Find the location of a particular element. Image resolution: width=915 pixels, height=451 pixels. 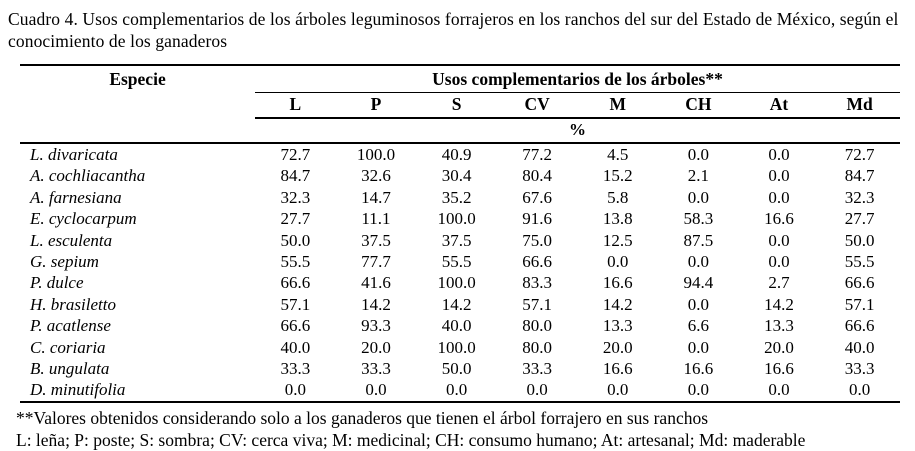

species-column-header: Especie is located at coordinates (138, 104).